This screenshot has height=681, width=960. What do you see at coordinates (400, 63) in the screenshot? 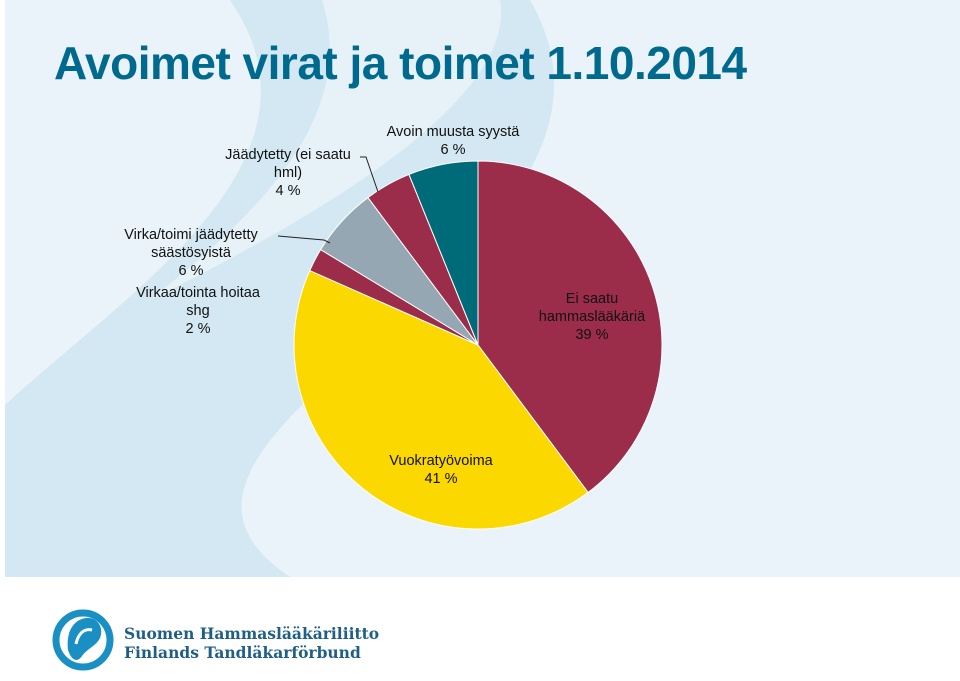
I see `page-title: Avoimet virat ja toimet 1.10.2014` at bounding box center [400, 63].